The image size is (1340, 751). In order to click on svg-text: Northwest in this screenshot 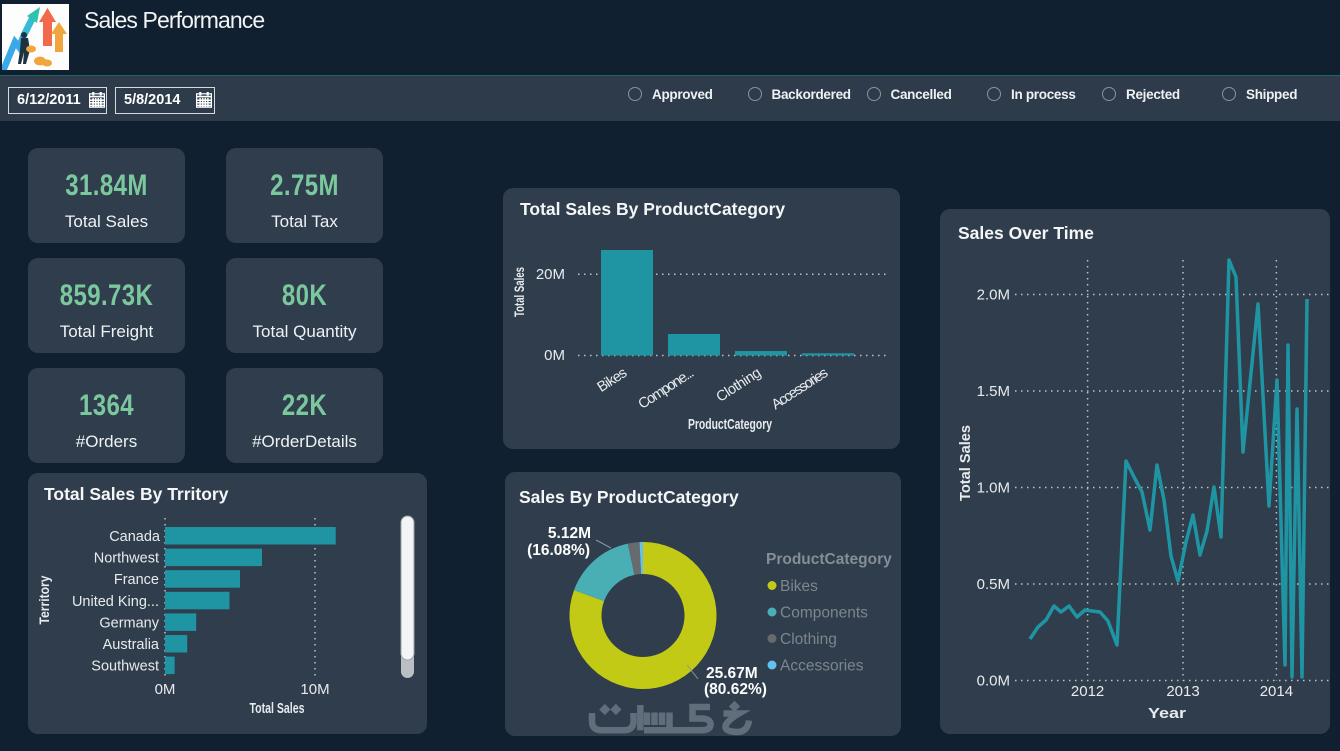, I will do `click(126, 559)`.